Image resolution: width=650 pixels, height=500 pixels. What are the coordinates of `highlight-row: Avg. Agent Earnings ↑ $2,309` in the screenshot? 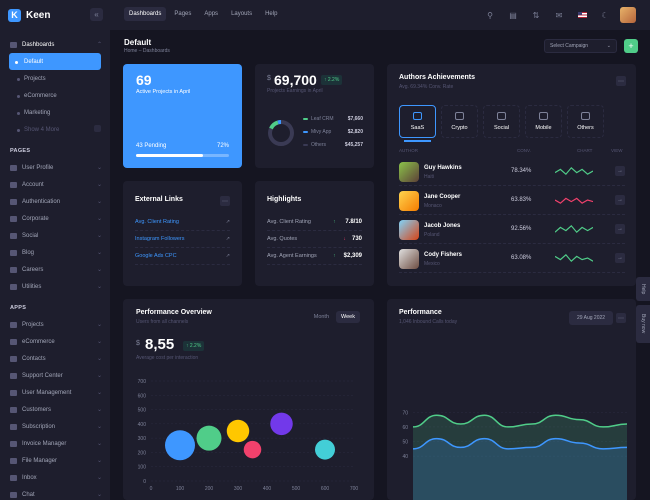 It's located at (314, 256).